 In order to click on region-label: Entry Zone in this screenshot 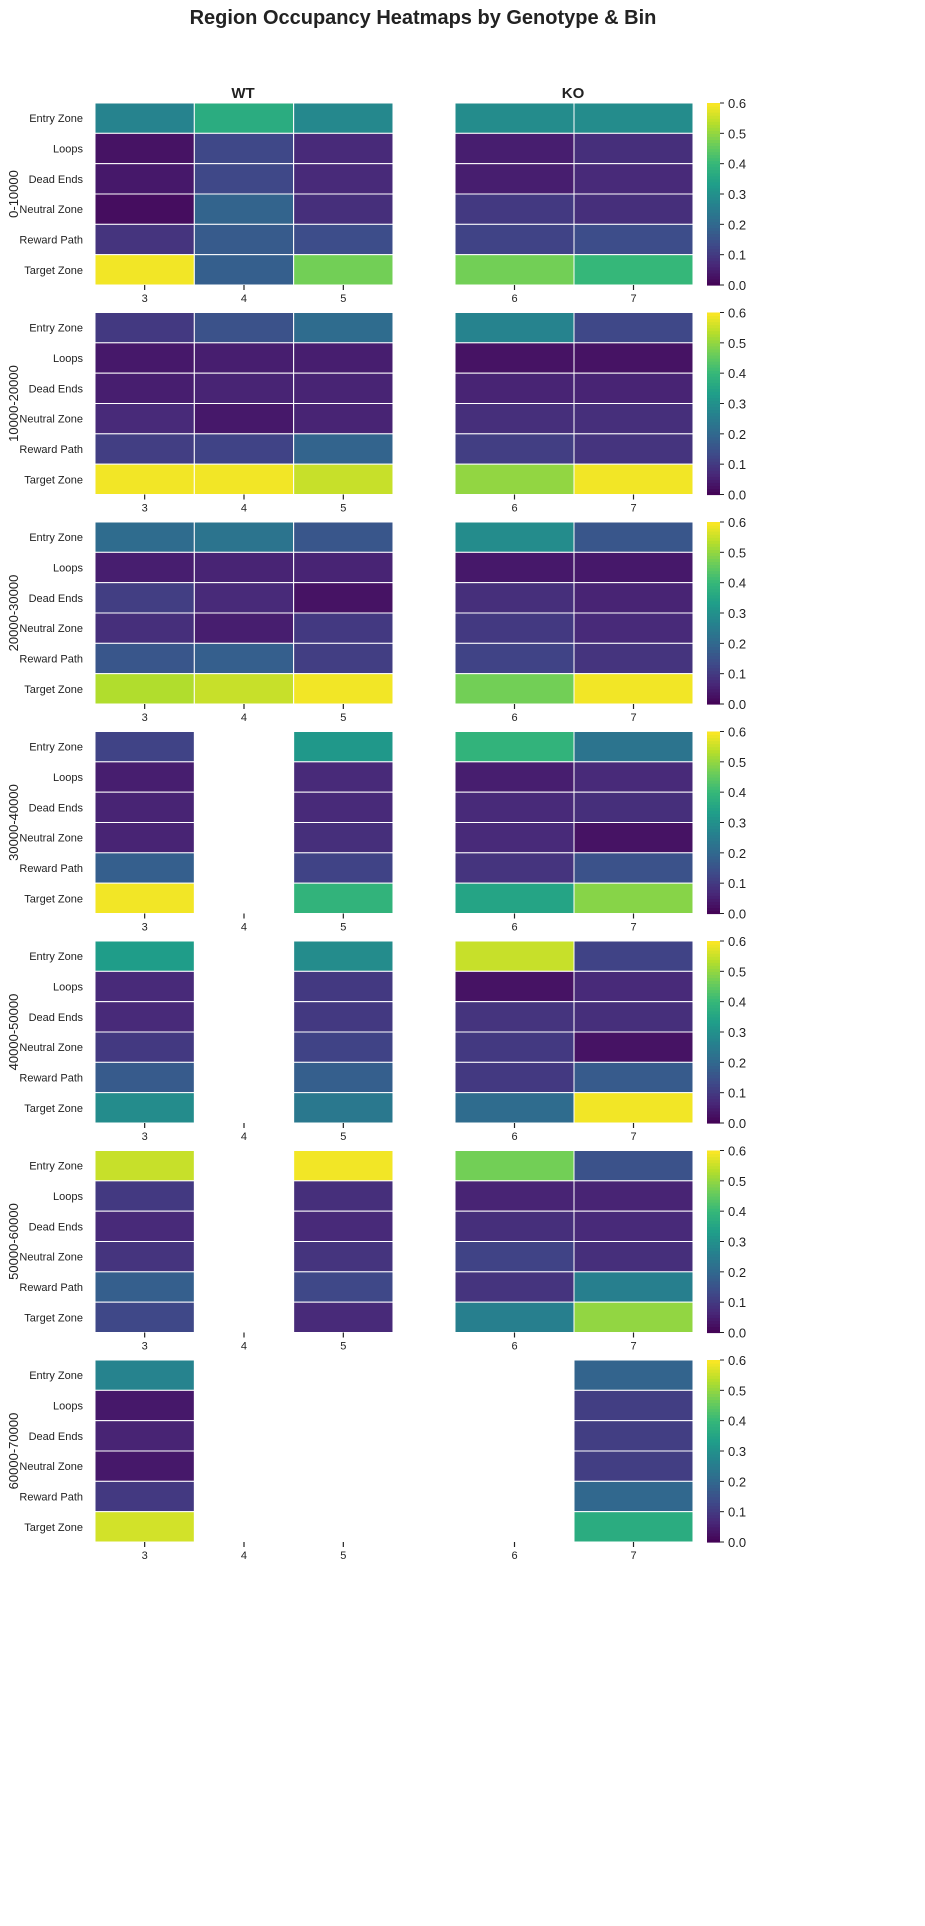, I will do `click(56, 1376)`.